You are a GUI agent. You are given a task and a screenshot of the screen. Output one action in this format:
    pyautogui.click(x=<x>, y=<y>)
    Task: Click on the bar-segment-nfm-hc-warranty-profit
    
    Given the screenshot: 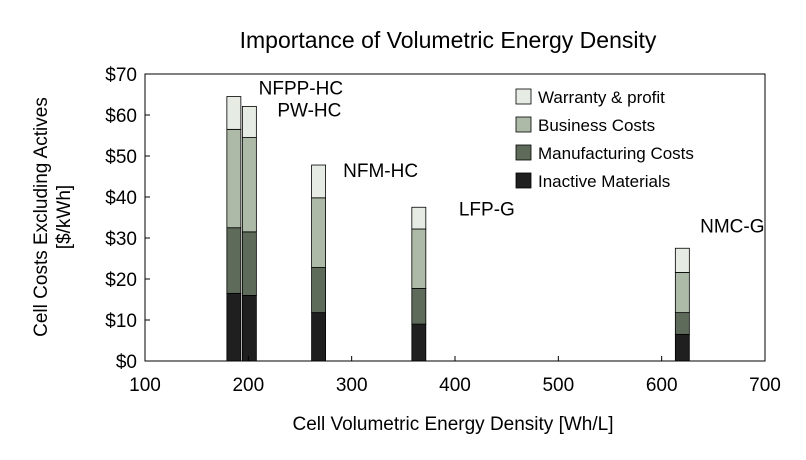 What is the action you would take?
    pyautogui.click(x=319, y=181)
    